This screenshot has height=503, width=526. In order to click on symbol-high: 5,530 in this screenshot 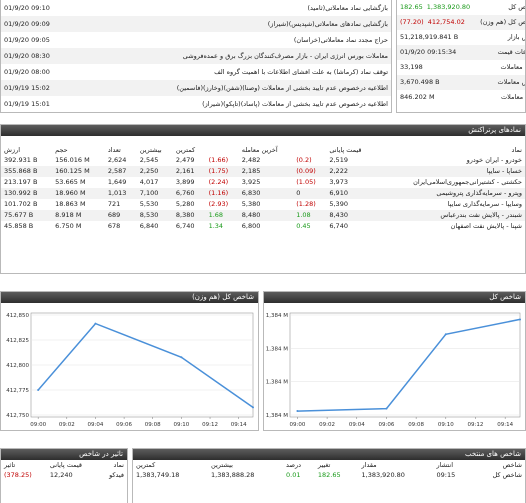, I will do `click(149, 204)`.